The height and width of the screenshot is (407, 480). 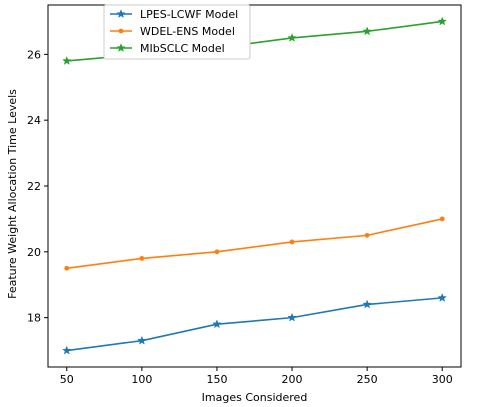 What do you see at coordinates (187, 31) in the screenshot?
I see `legend-label: WDEL-ENS Model` at bounding box center [187, 31].